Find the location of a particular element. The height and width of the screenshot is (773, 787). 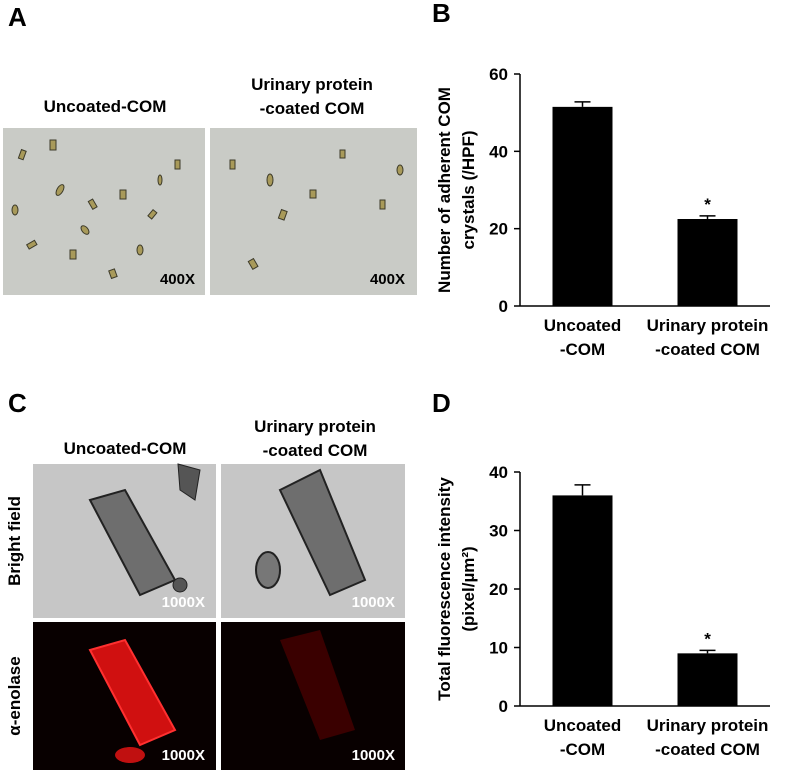

panel-letter: B is located at coordinates (441, 14).